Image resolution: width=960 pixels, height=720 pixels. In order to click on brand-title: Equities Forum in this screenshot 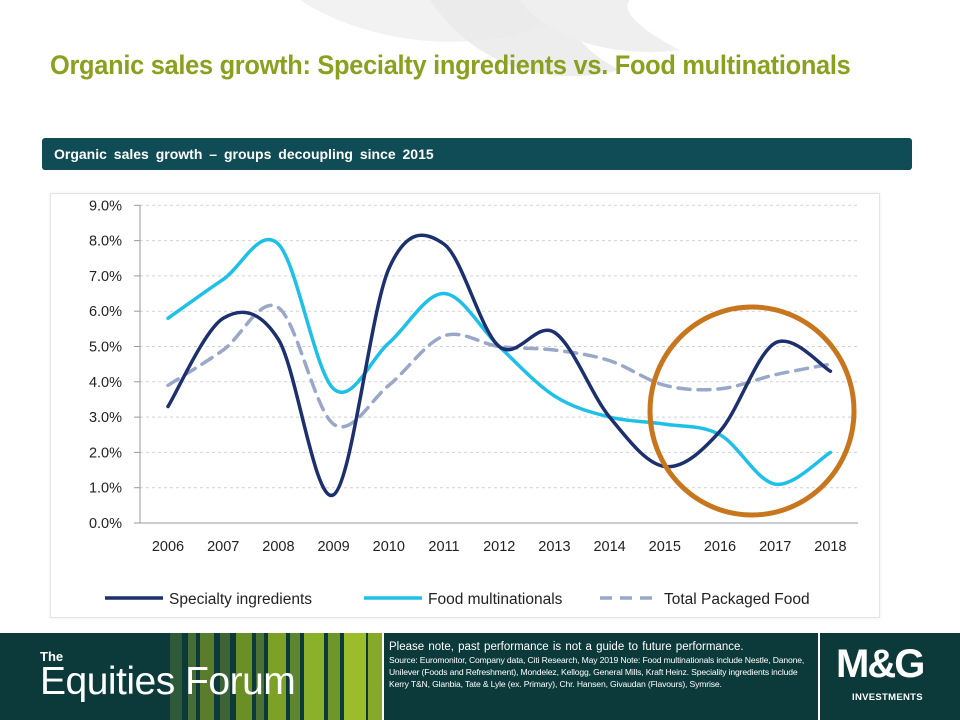, I will do `click(168, 681)`.